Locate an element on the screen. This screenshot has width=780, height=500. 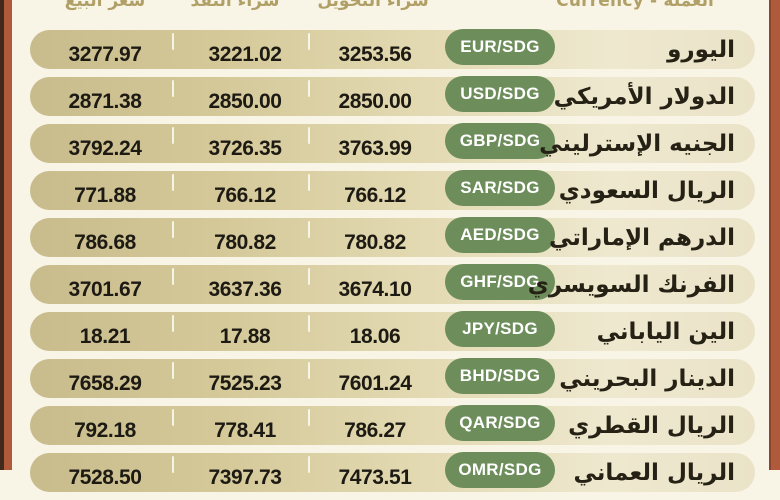
currency-name: الدرهم الإماراتي is located at coordinates (642, 237).